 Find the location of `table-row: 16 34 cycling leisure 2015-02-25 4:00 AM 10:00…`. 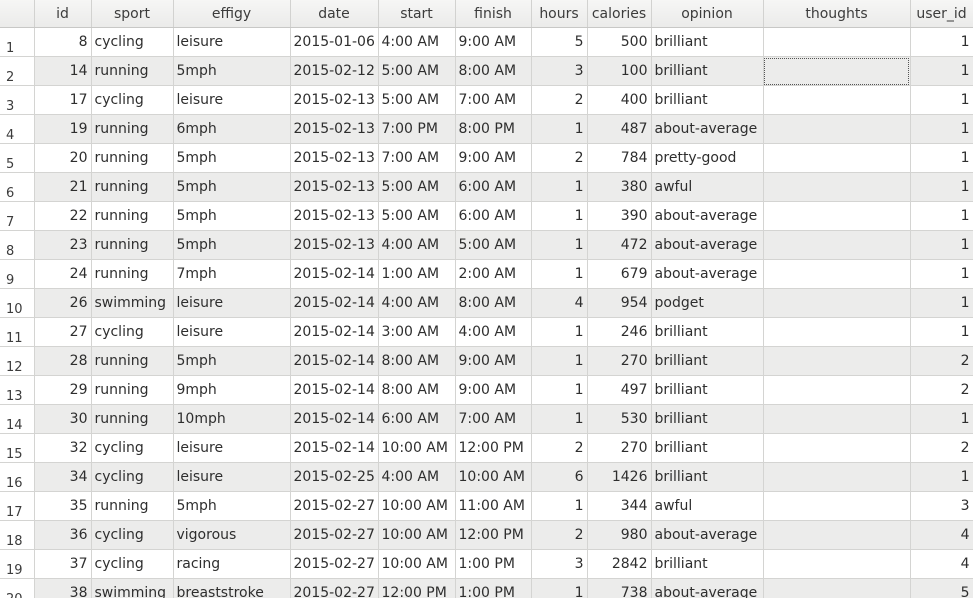

table-row: 16 34 cycling leisure 2015-02-25 4:00 AM 10:00… is located at coordinates (486, 477).